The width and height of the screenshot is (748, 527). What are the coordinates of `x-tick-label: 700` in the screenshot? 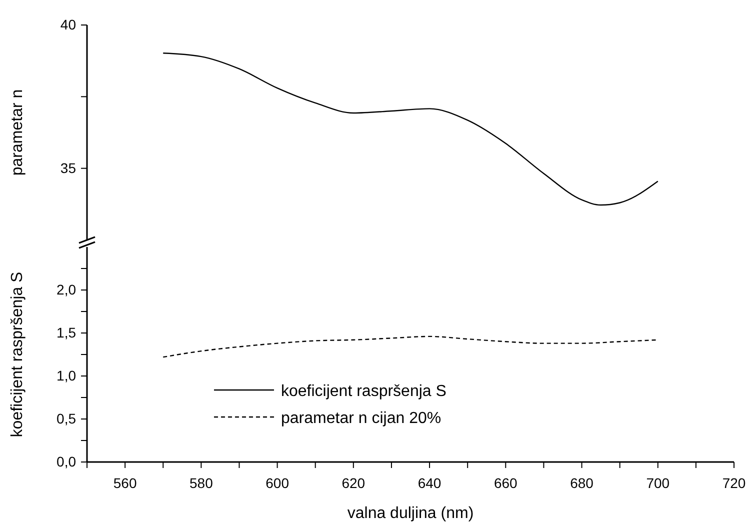 It's located at (658, 482).